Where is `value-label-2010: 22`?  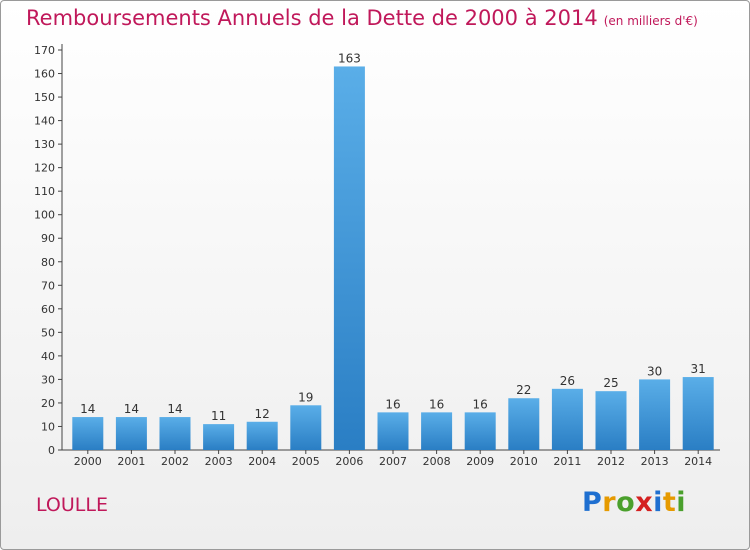
value-label-2010: 22 is located at coordinates (523, 390).